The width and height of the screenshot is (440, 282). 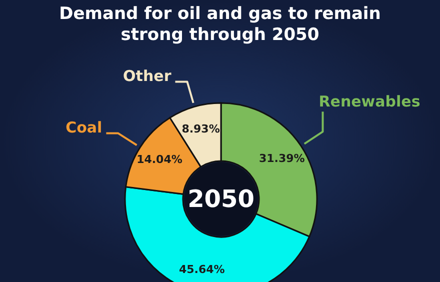 I want to click on slice-label: Coal, so click(x=84, y=127).